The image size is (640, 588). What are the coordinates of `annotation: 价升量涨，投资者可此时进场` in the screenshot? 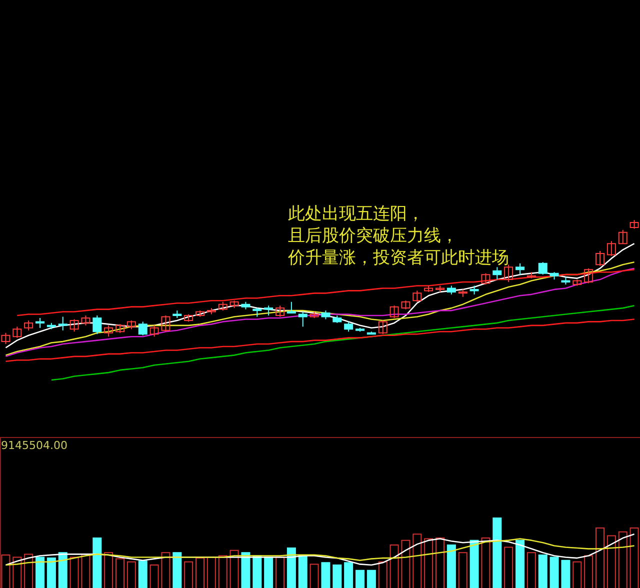 It's located at (398, 258).